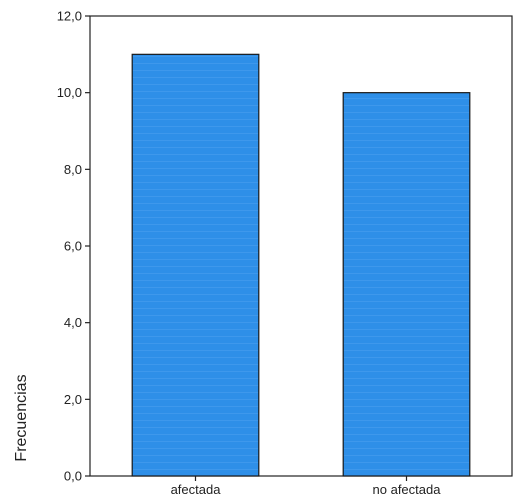 Image resolution: width=522 pixels, height=501 pixels. Describe the element at coordinates (73, 322) in the screenshot. I see `y-tick-label: 4,0` at that location.